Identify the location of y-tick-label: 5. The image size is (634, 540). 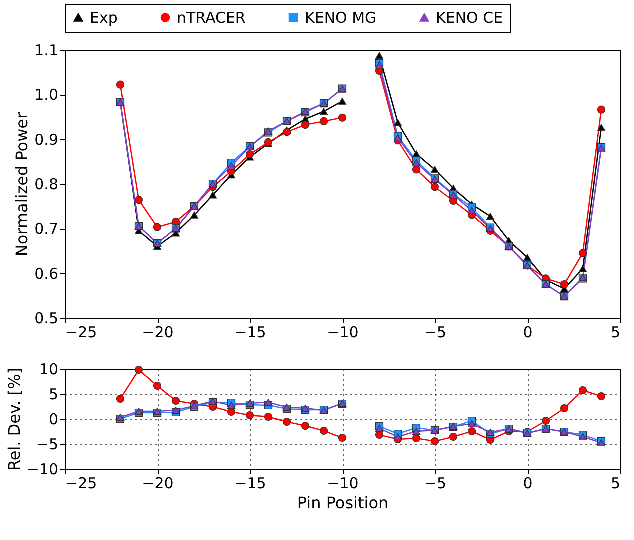
(53, 395).